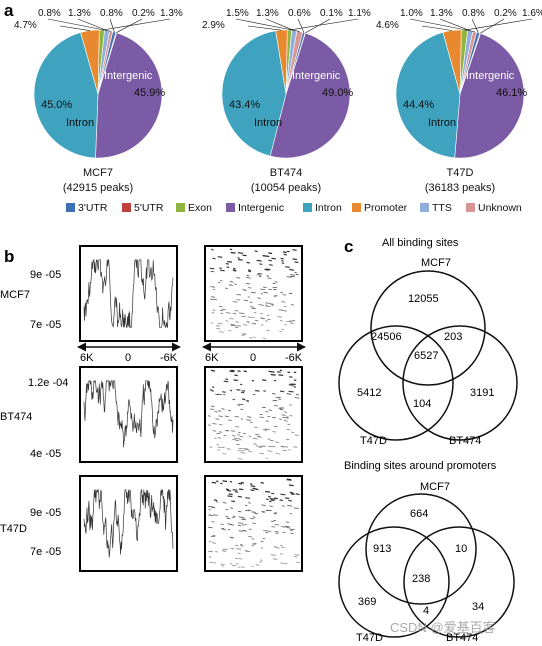 The image size is (542, 646). What do you see at coordinates (98, 173) in the screenshot?
I see `pie-title: MCF7` at bounding box center [98, 173].